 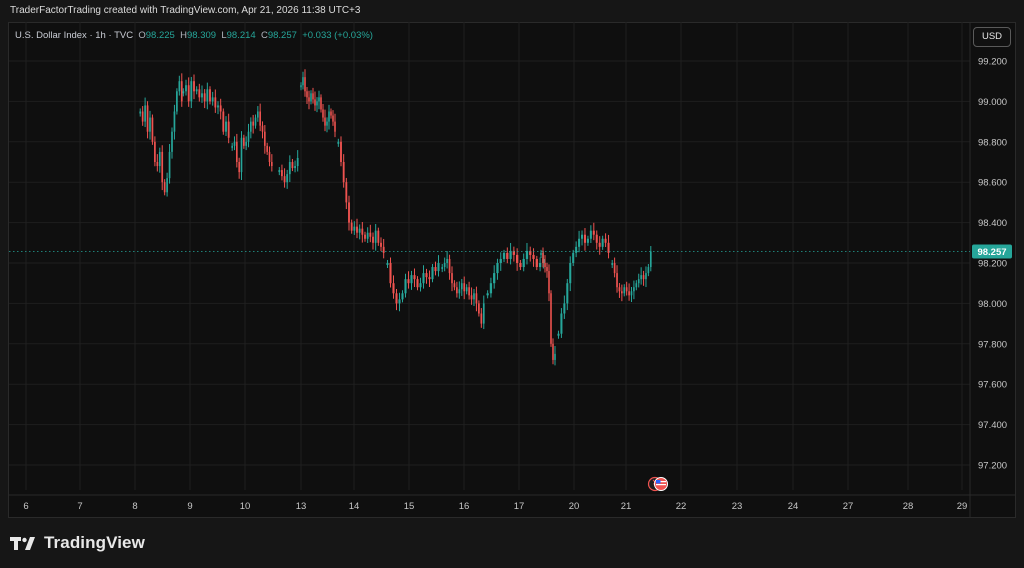 I want to click on tradingview-logo: TradingView, so click(x=77, y=543).